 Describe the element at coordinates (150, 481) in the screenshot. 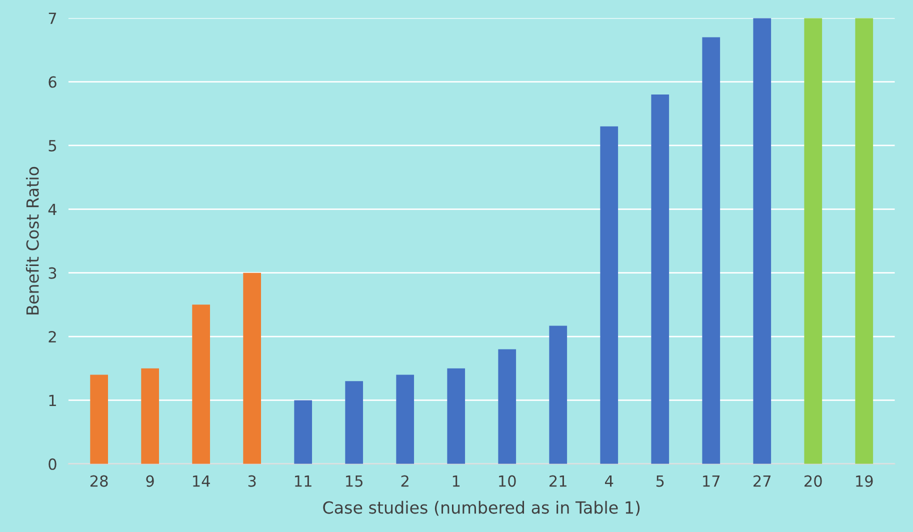

I see `x-tick-label: 9` at that location.